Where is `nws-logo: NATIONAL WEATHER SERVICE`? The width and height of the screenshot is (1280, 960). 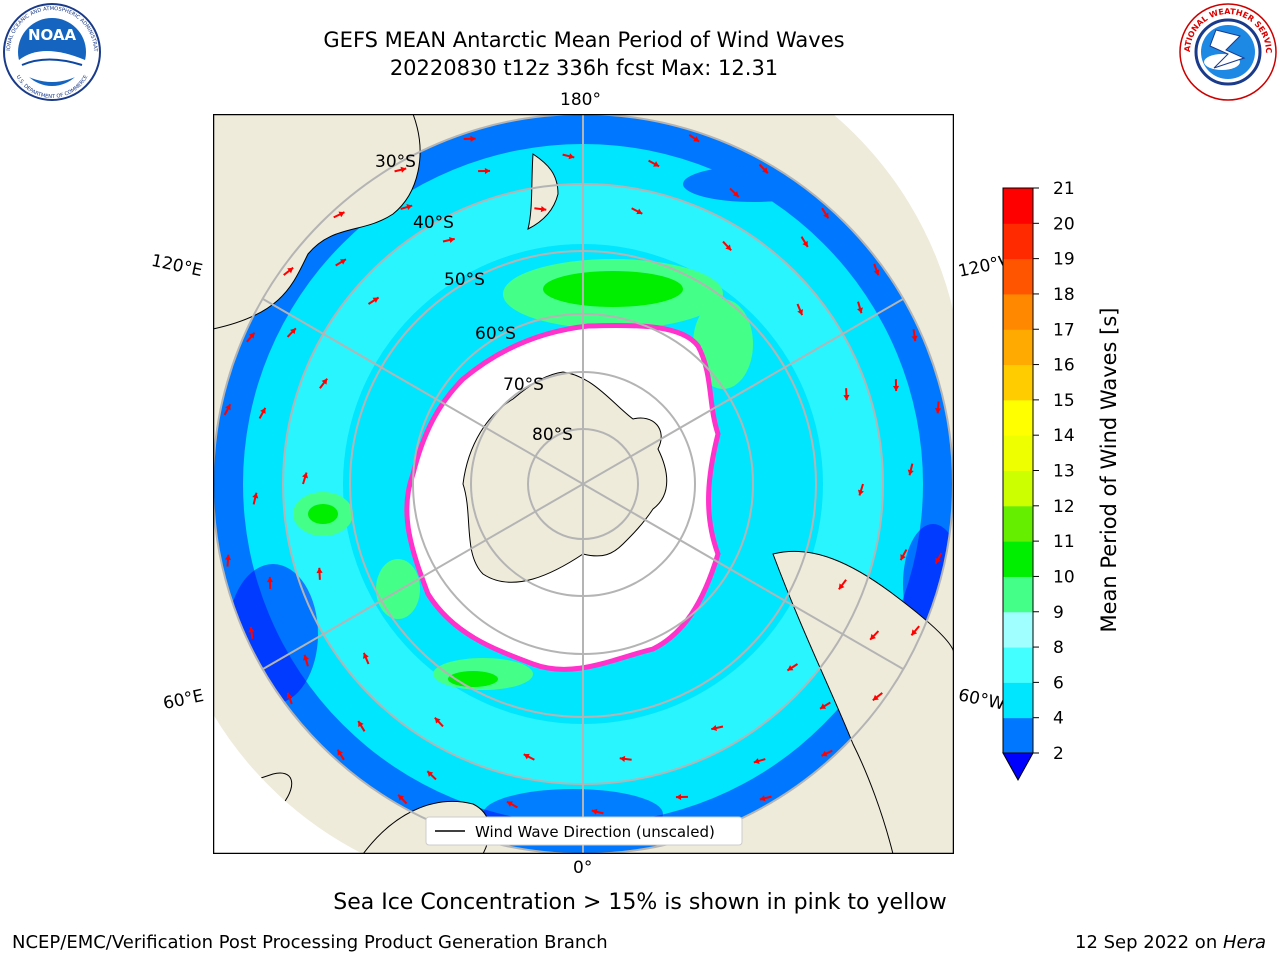 nws-logo: NATIONAL WEATHER SERVICE is located at coordinates (1227, 51).